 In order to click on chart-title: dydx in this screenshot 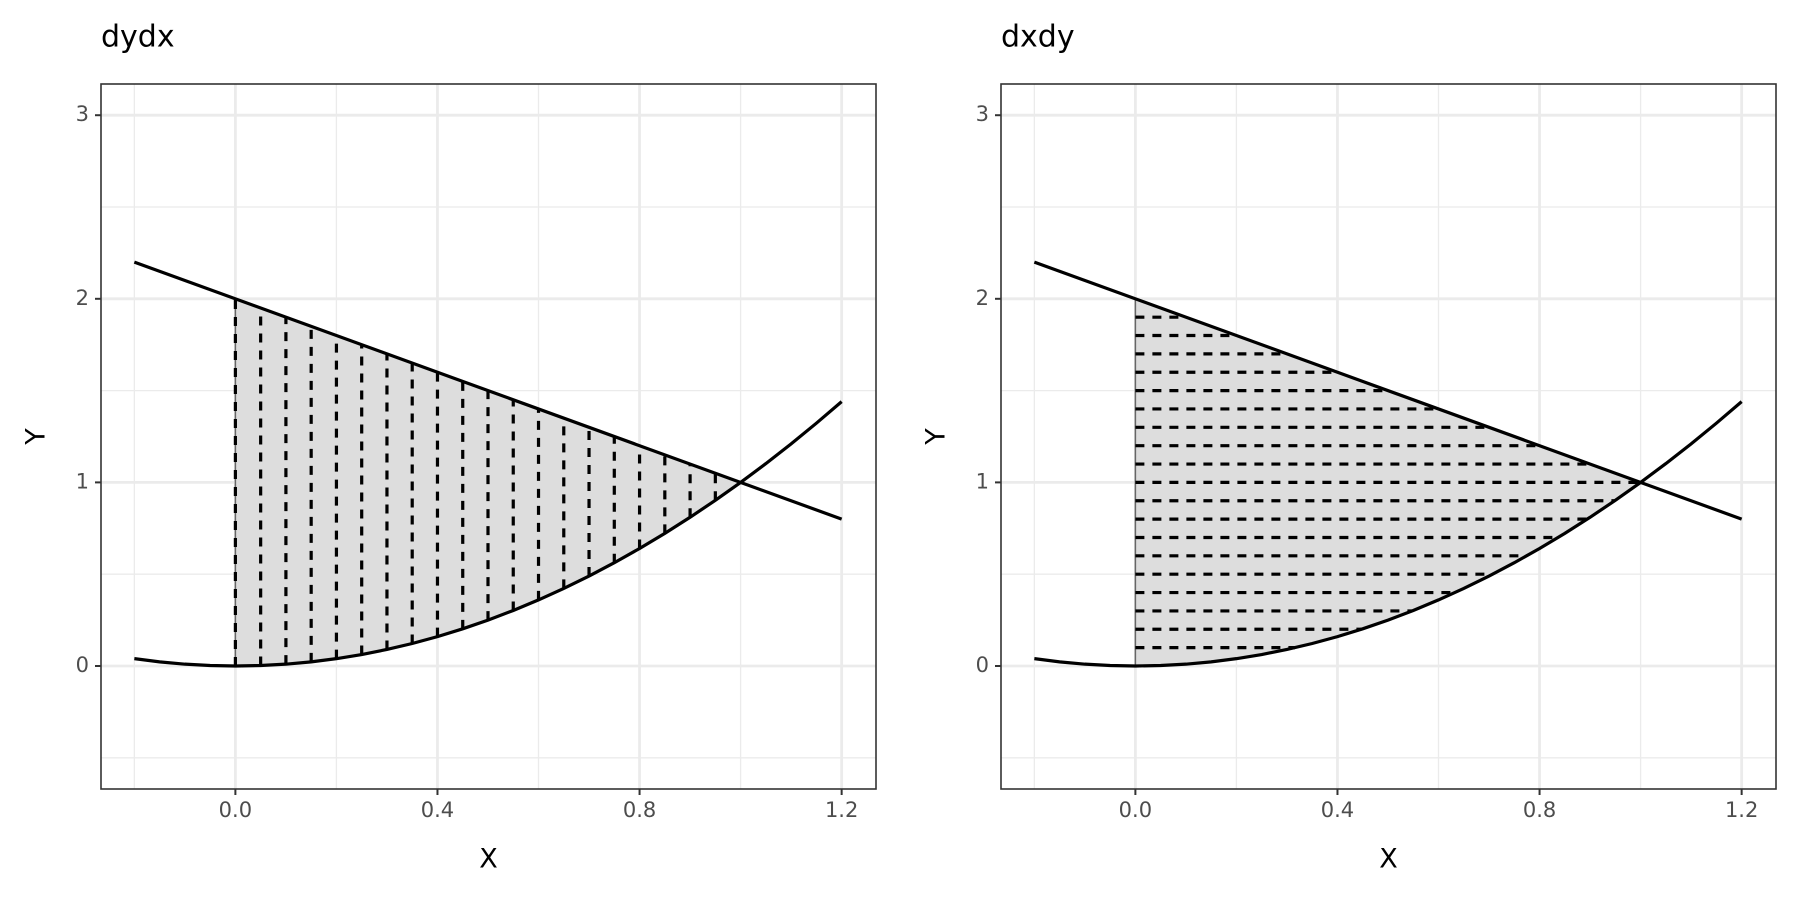, I will do `click(138, 37)`.